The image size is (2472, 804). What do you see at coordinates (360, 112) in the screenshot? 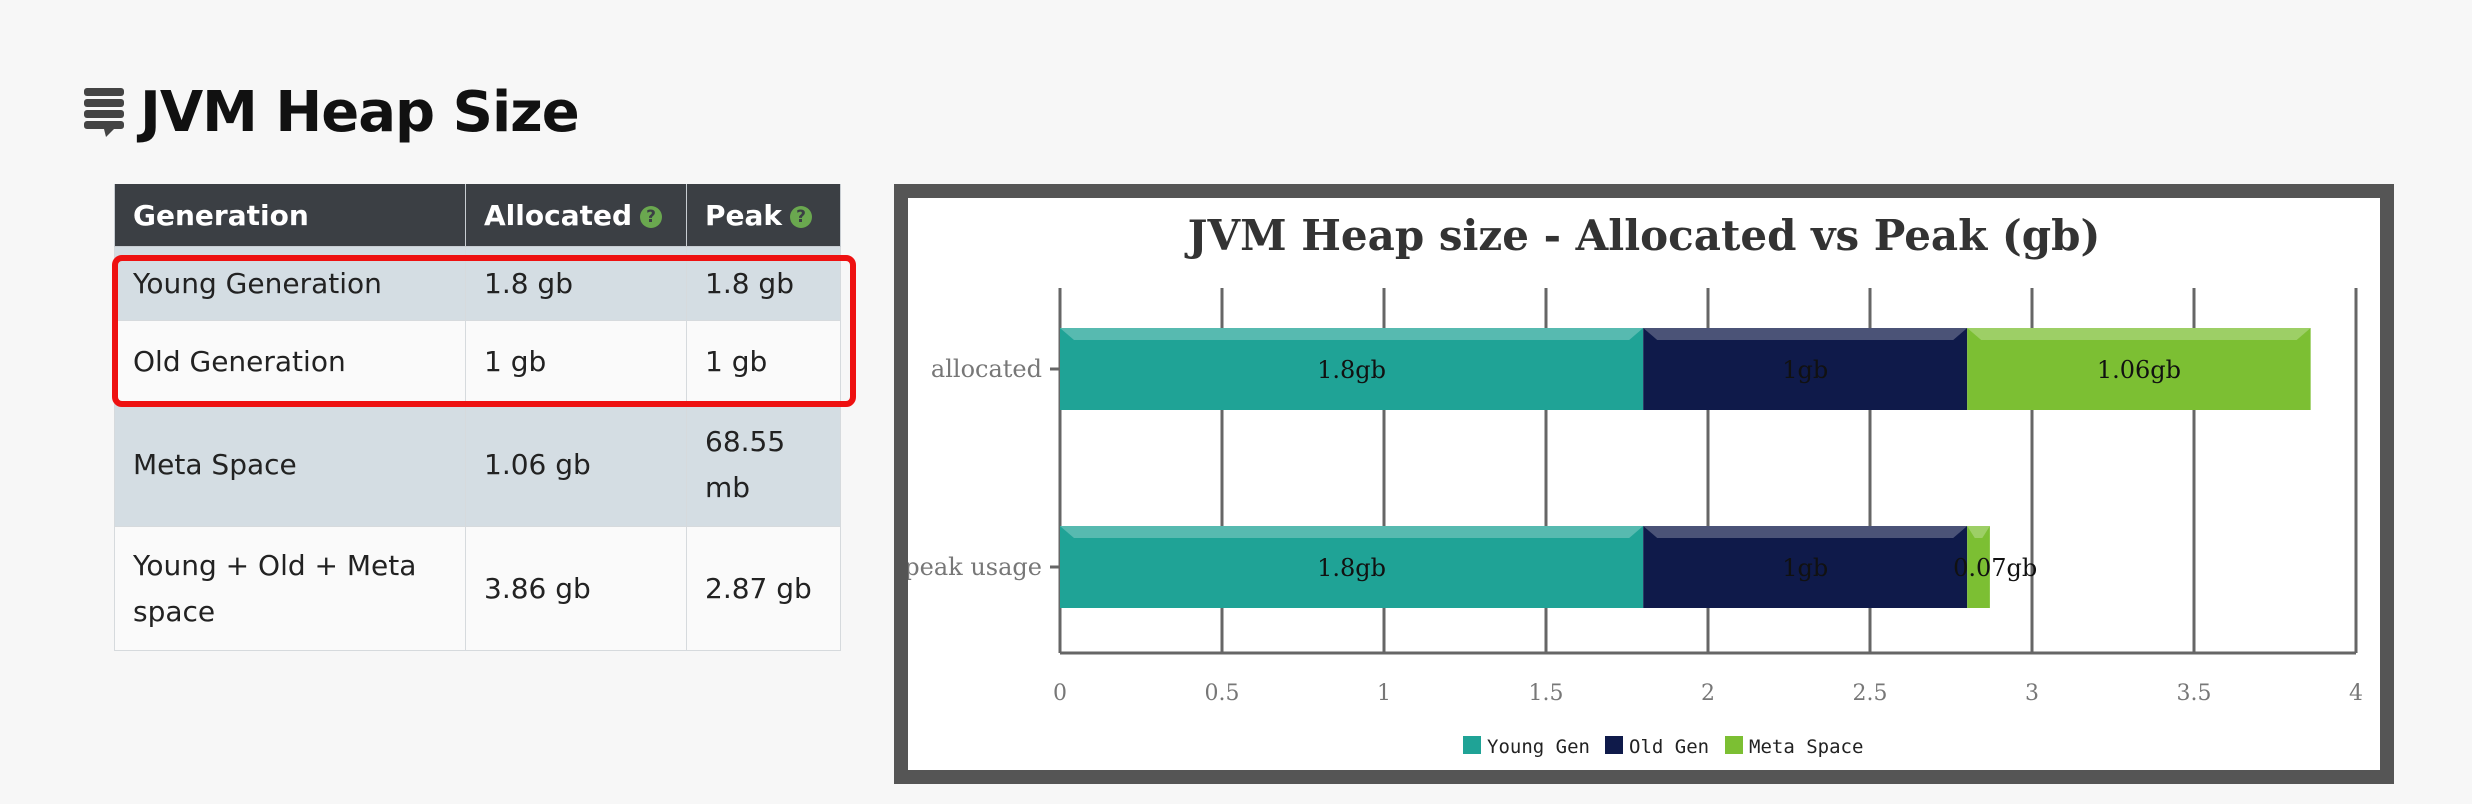
I see `page-title: JVM Heap Size` at bounding box center [360, 112].